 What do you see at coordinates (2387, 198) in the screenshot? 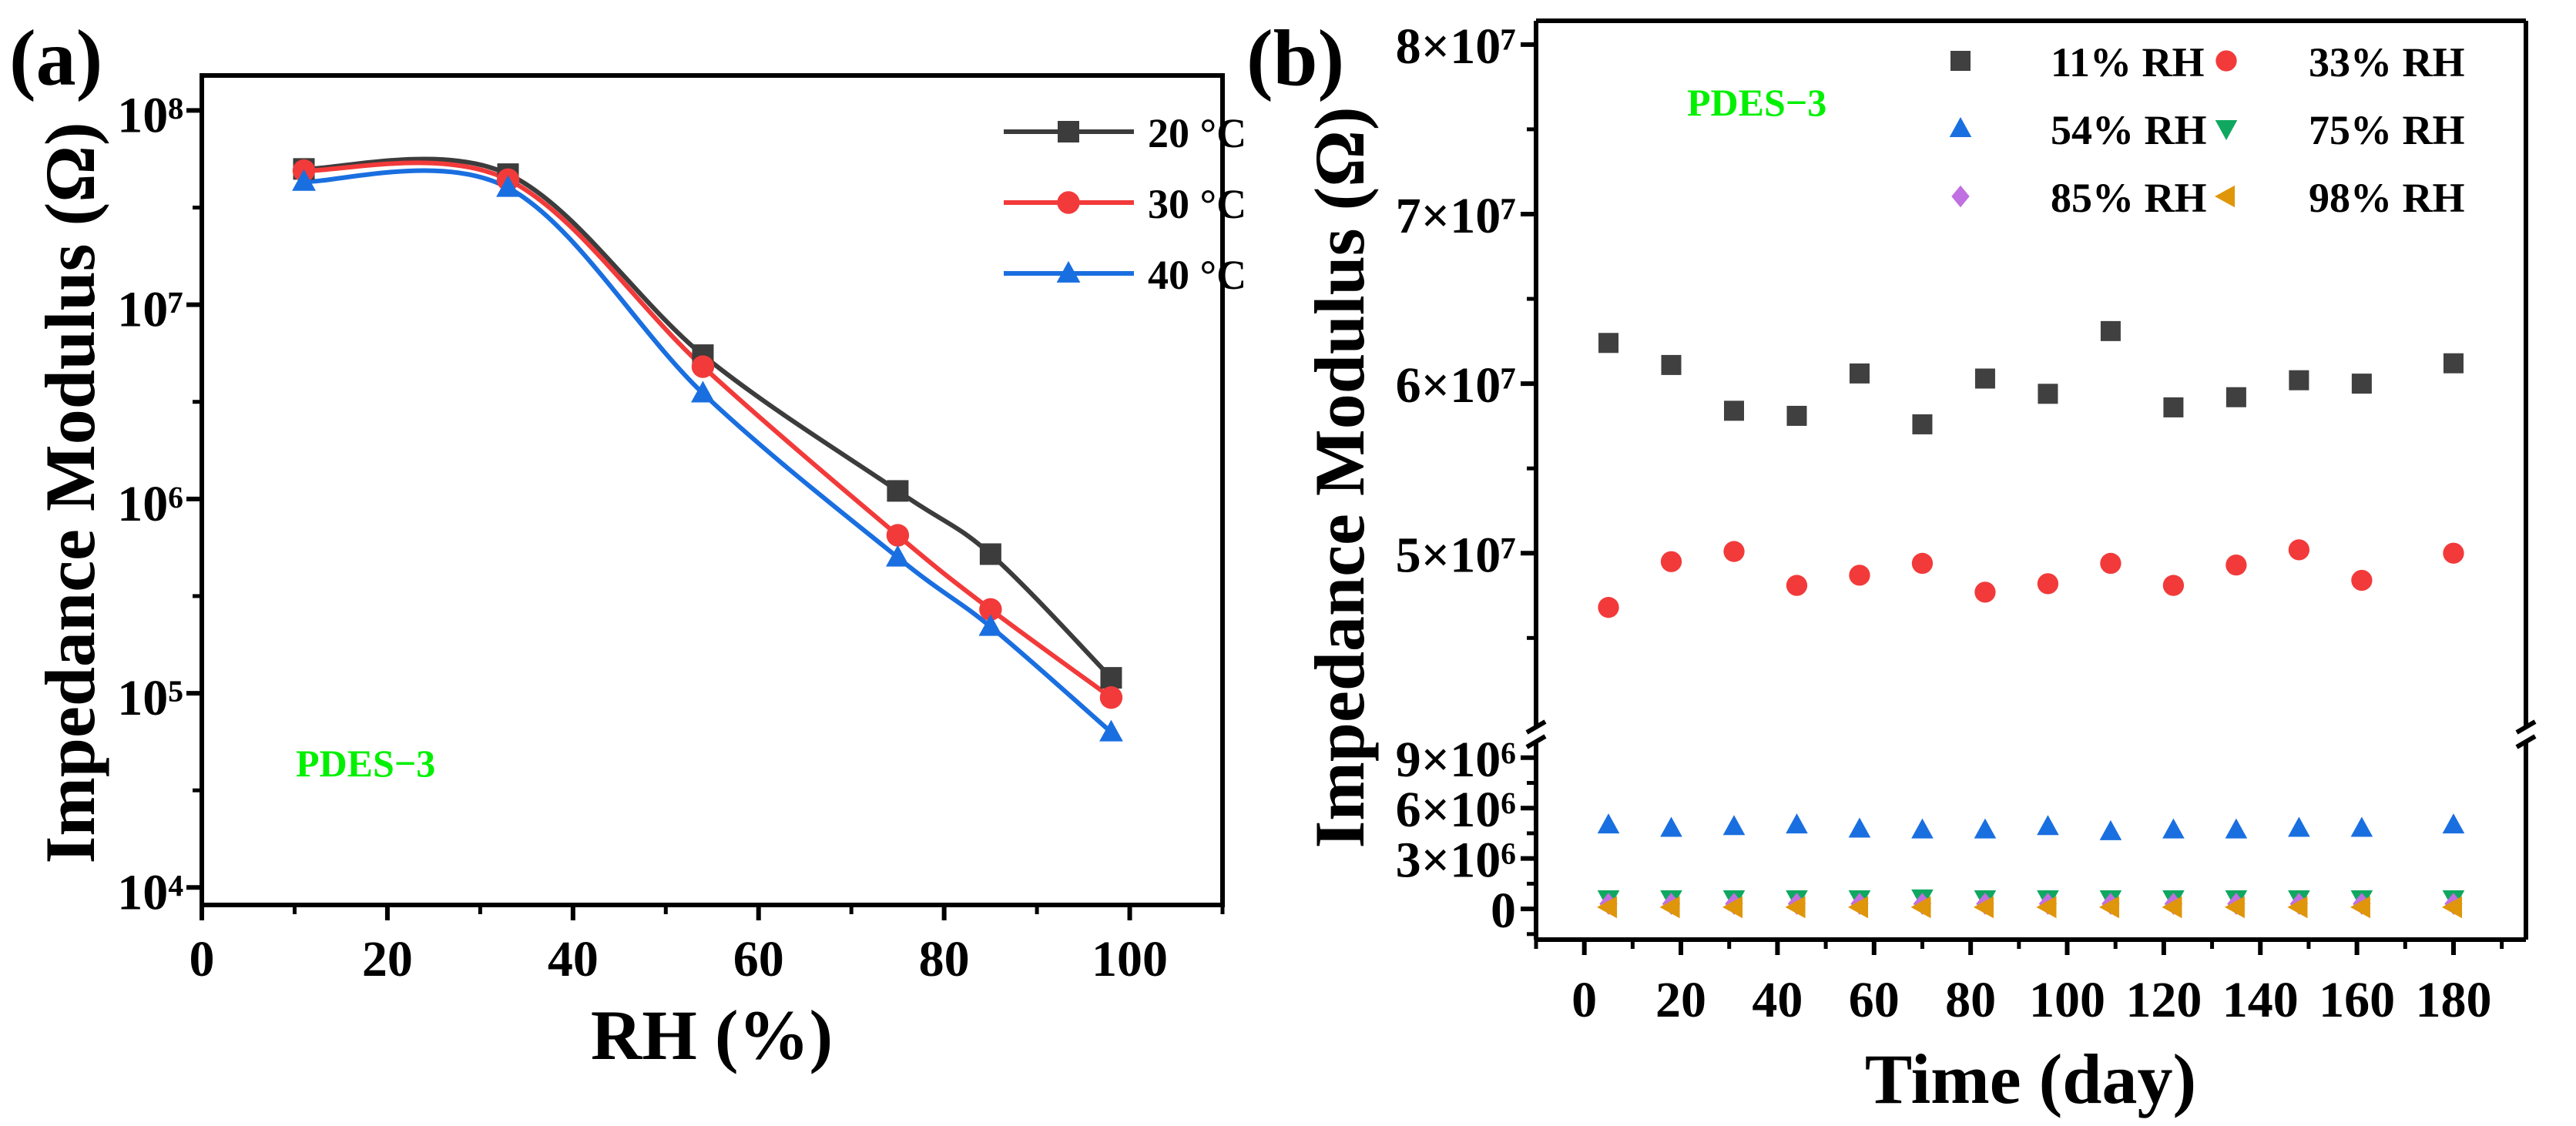
I see `legend-label: 98% RH` at bounding box center [2387, 198].